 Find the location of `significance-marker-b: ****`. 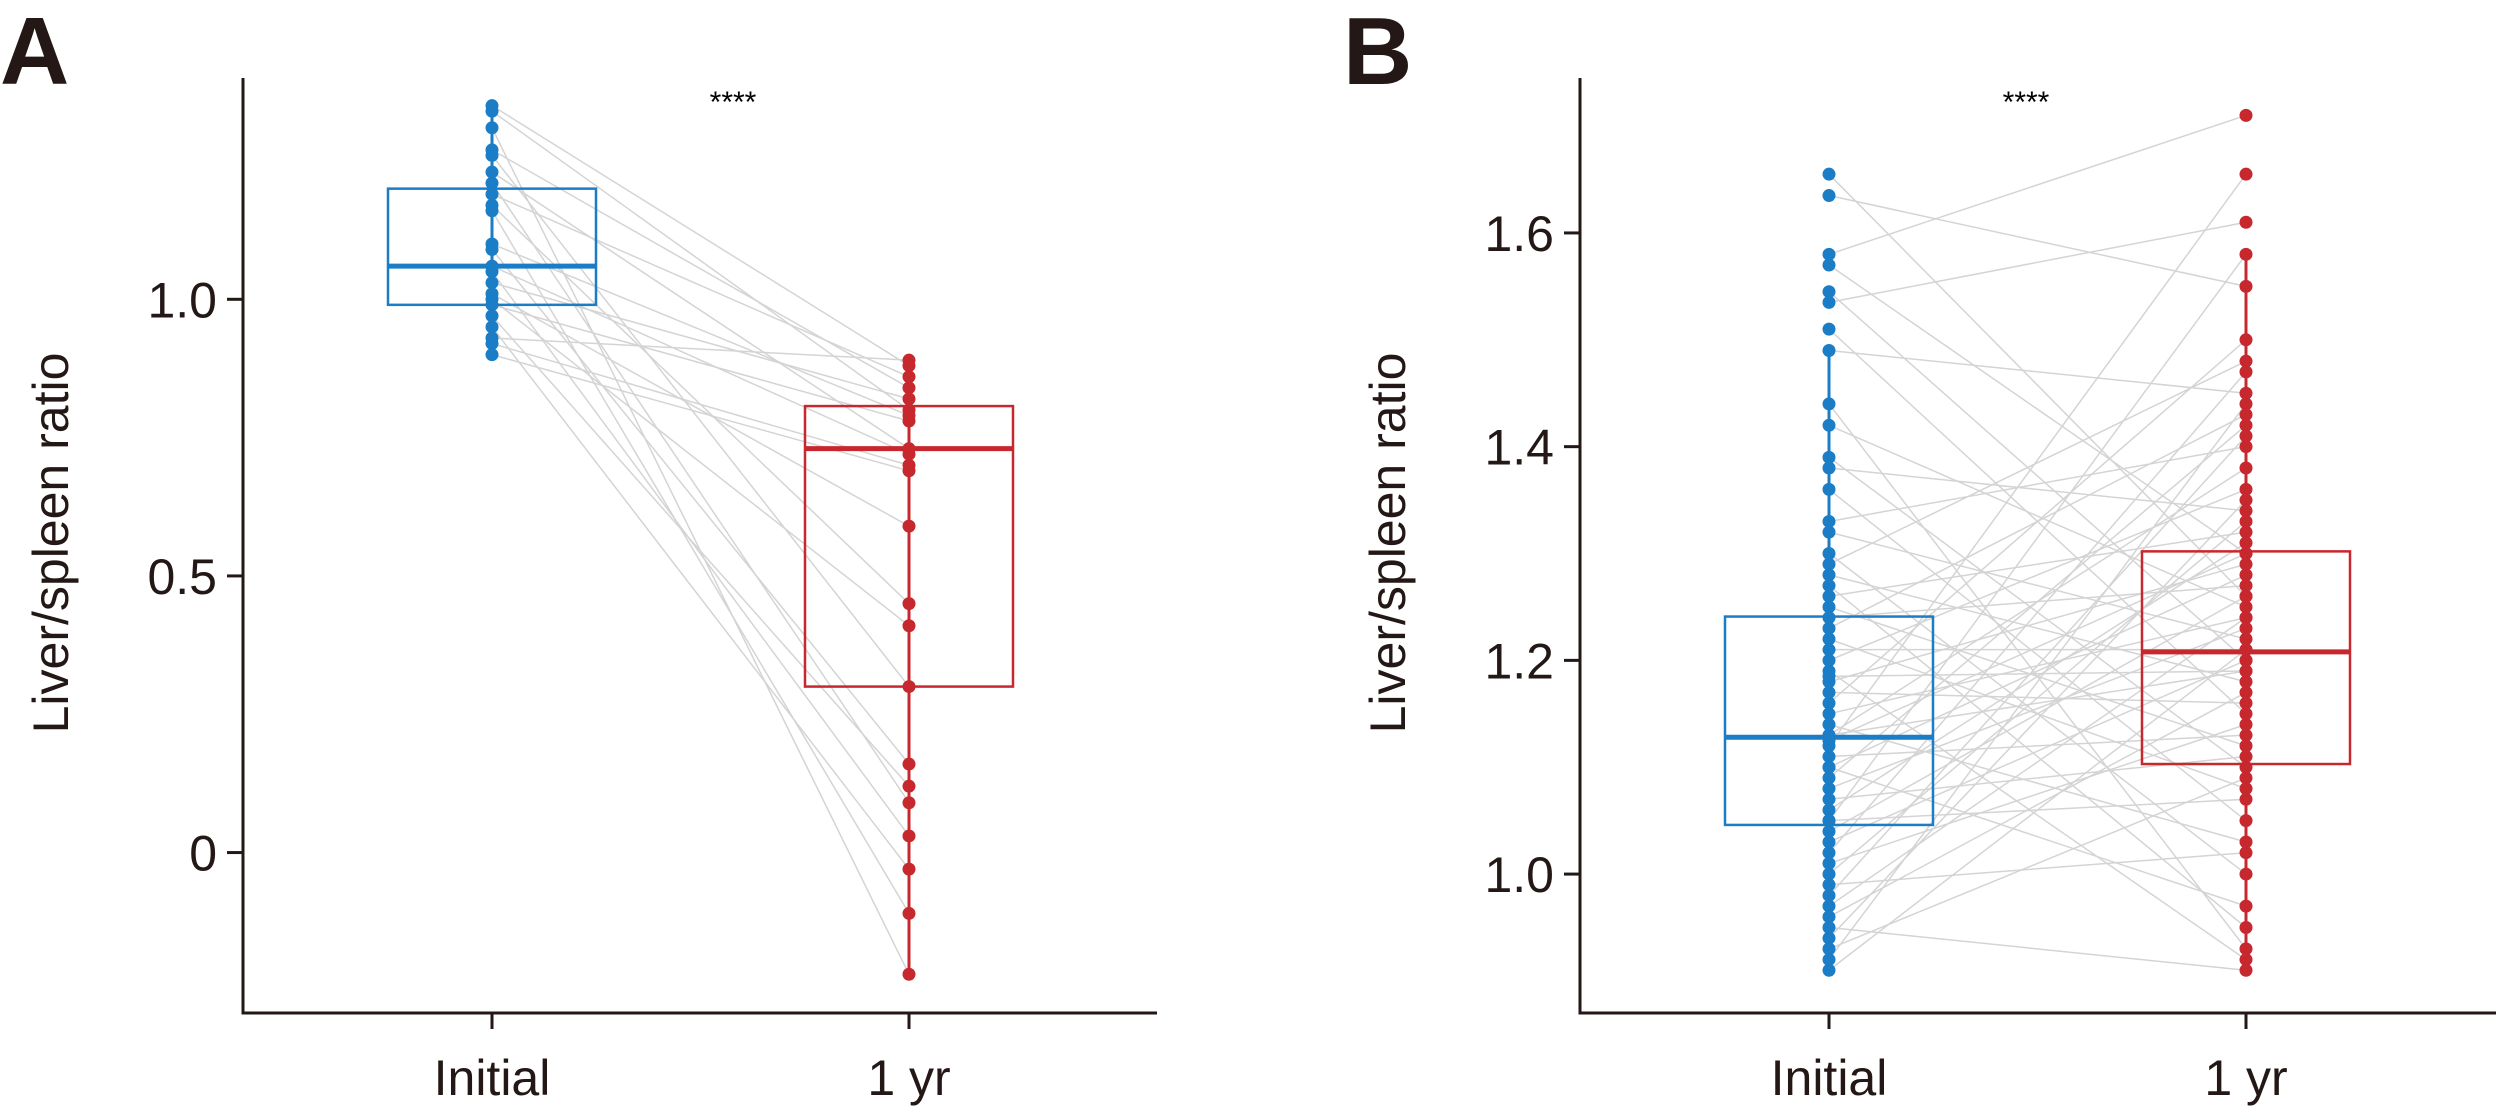

significance-marker-b: **** is located at coordinates (2026, 102).